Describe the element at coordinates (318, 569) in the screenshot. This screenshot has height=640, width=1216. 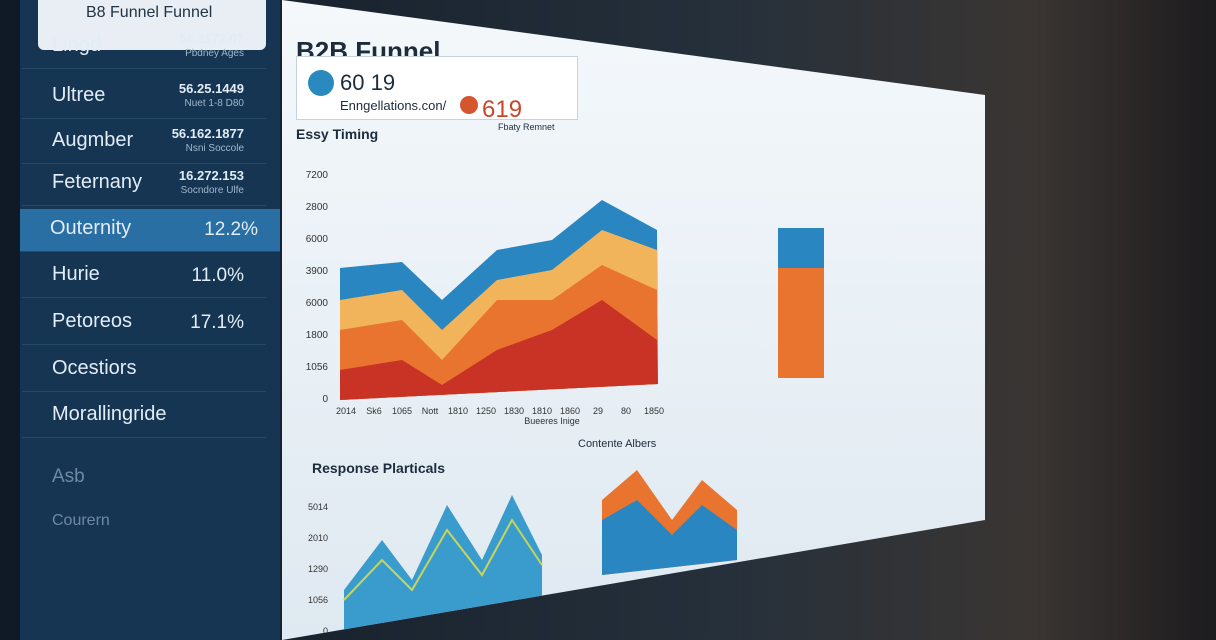
I see `y-tick-label: 1290` at that location.